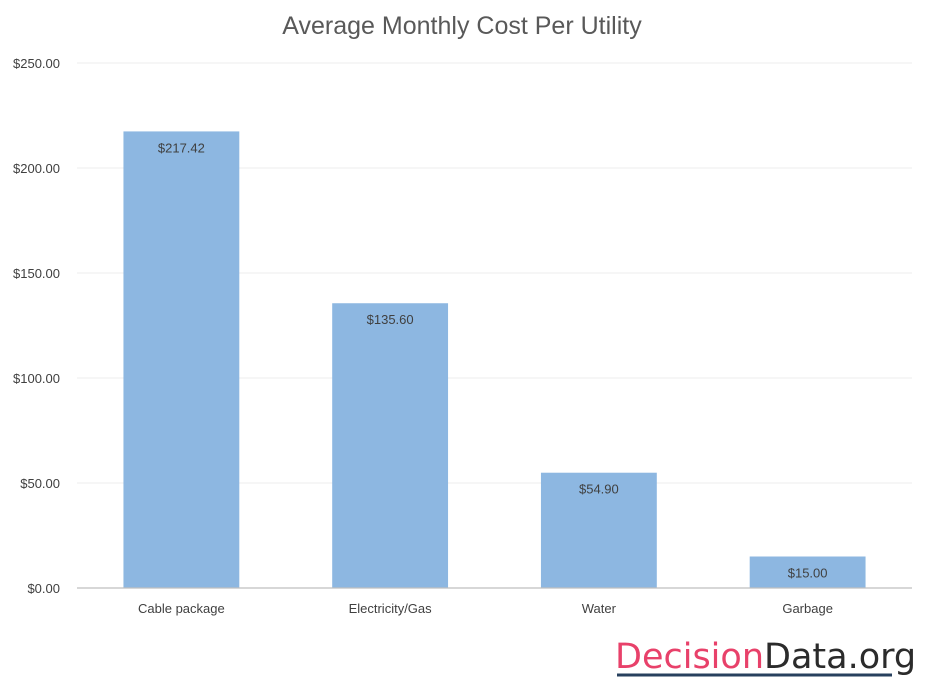 This screenshot has height=690, width=925. What do you see at coordinates (36, 168) in the screenshot?
I see `y-tick-label: $200.00` at bounding box center [36, 168].